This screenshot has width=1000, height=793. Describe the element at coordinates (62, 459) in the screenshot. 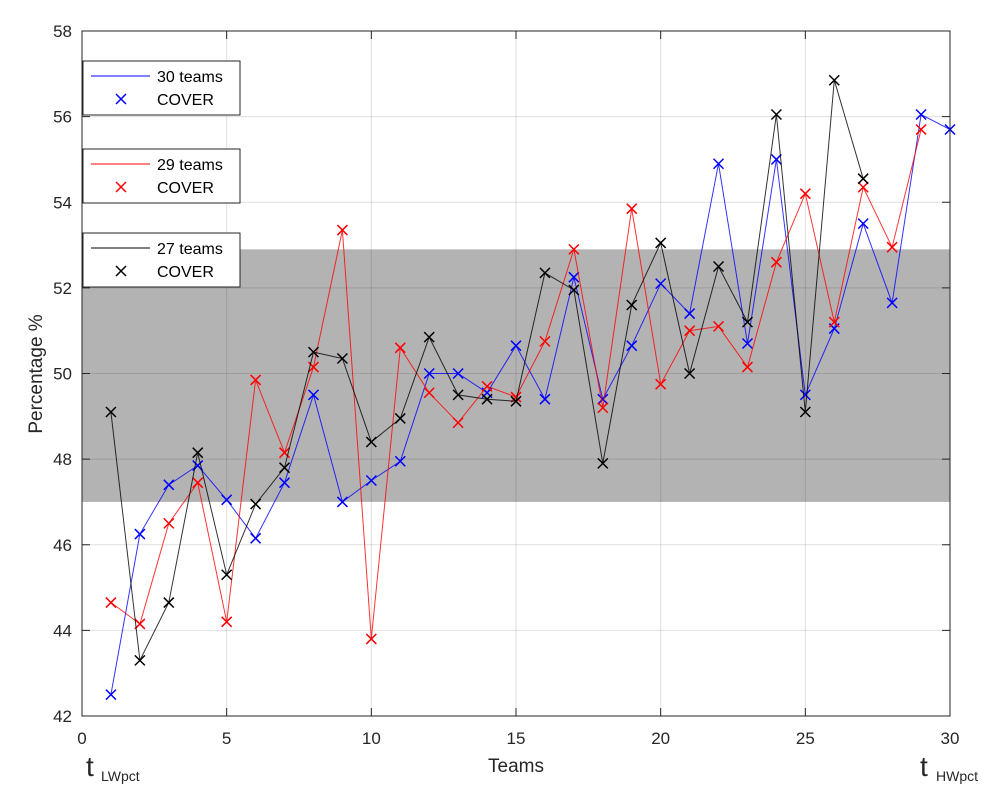

I see `y-tick-label: 48` at that location.